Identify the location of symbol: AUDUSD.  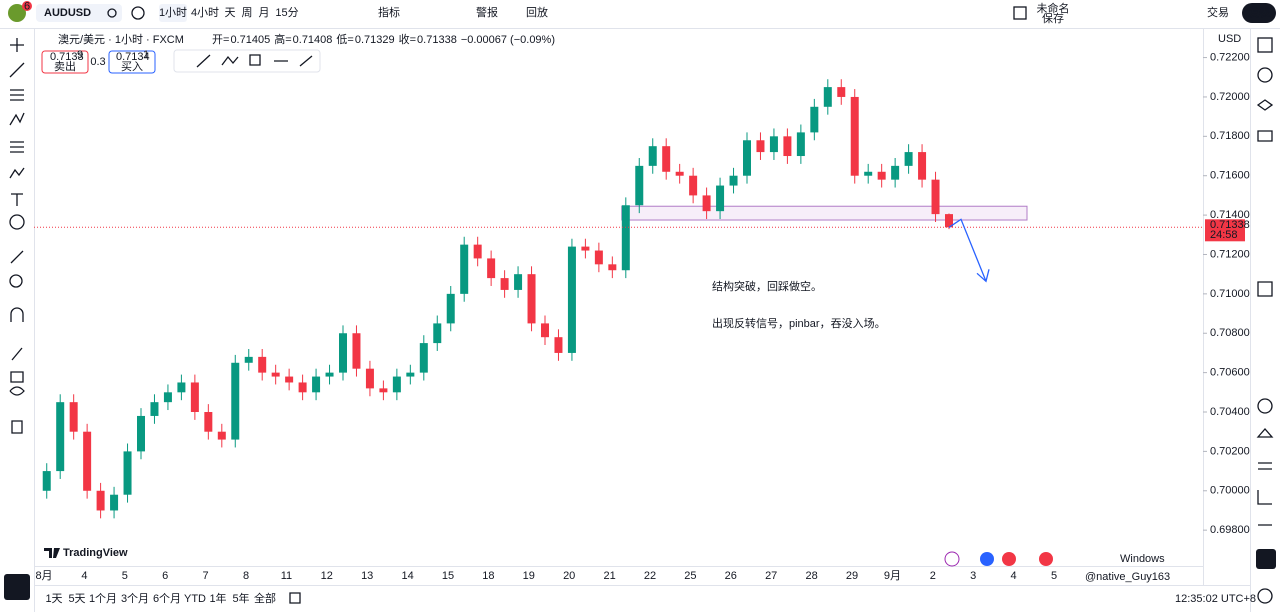
(67, 13).